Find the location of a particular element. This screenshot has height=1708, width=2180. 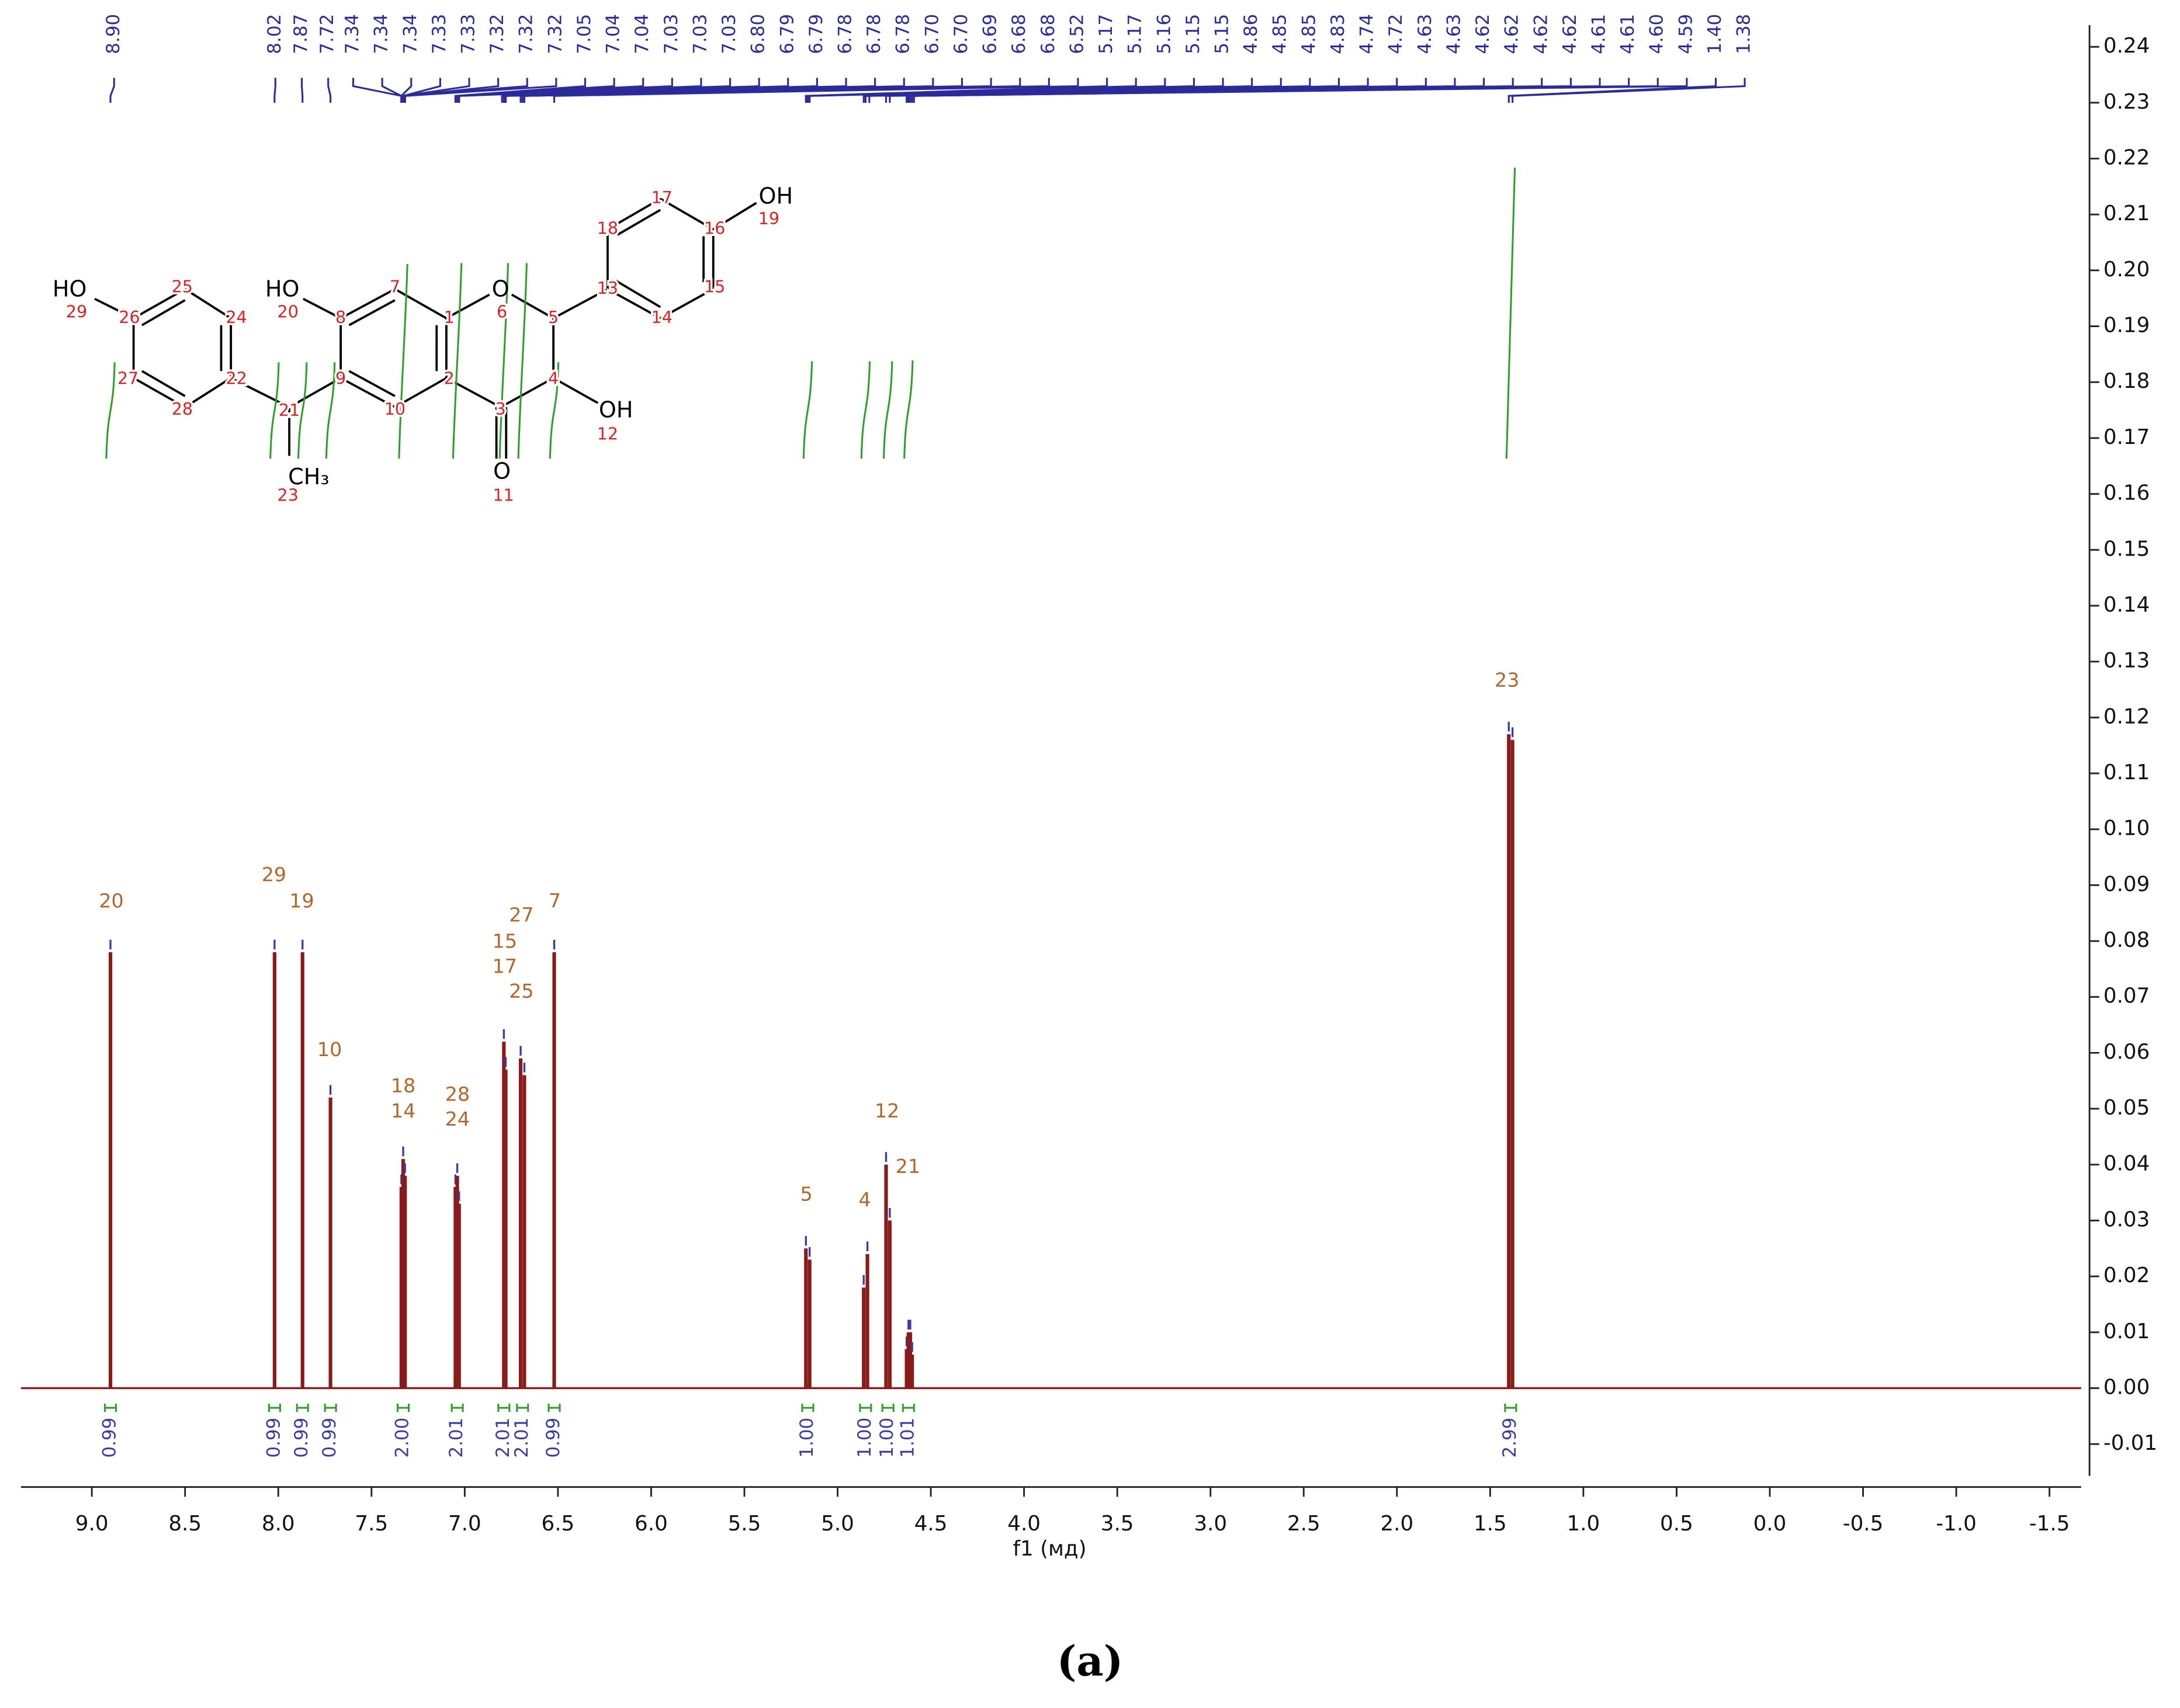

assignment-label: 5 is located at coordinates (806, 1194).